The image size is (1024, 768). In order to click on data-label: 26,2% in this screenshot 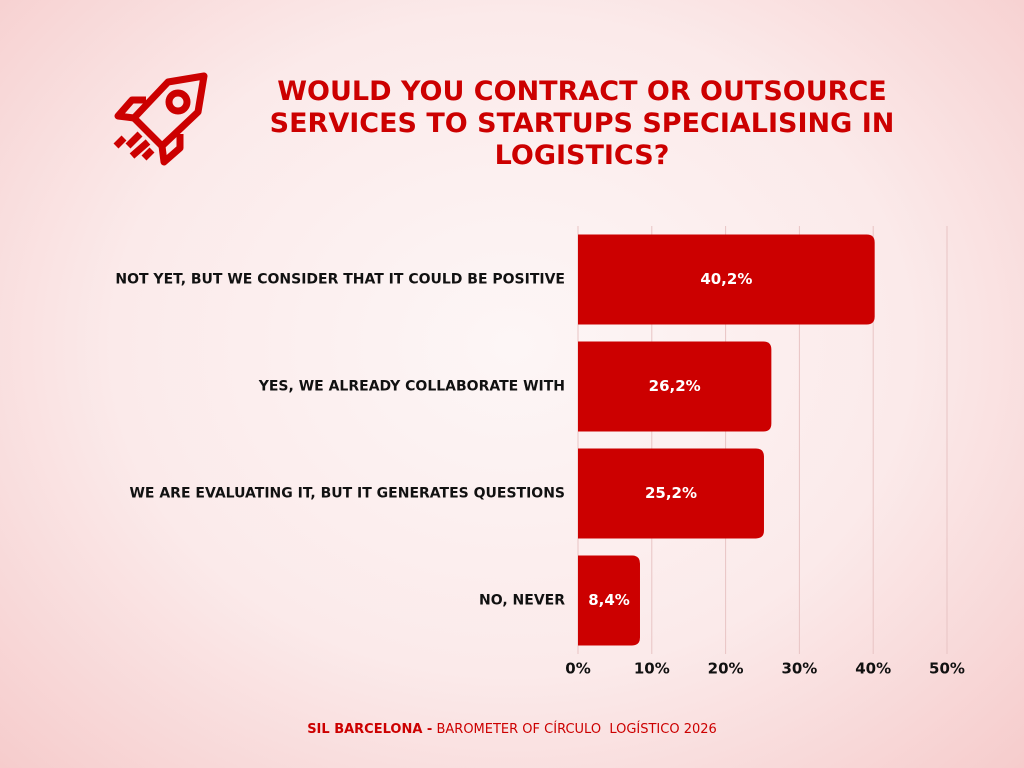, I will do `click(675, 386)`.